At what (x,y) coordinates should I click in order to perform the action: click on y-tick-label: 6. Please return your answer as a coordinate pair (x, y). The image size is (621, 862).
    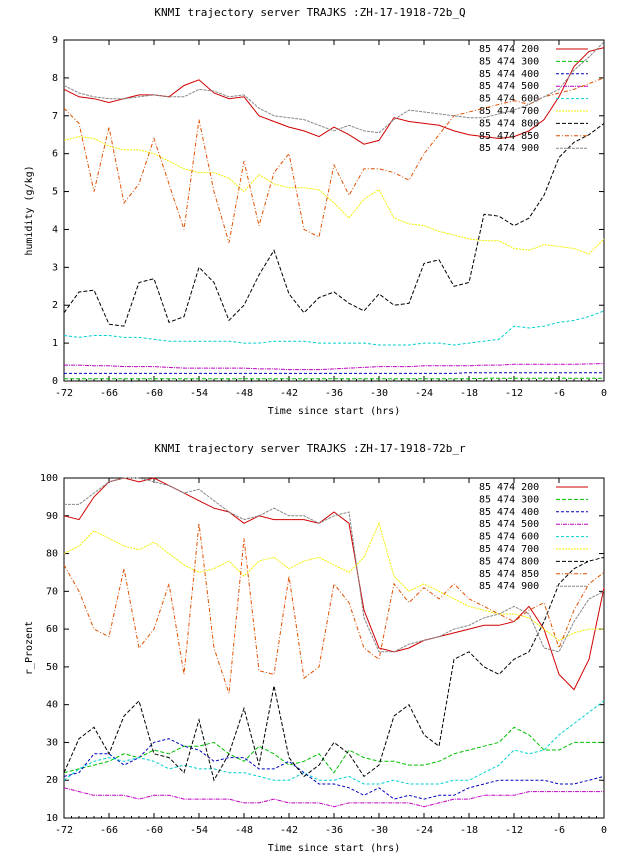
    Looking at the image, I should click on (55, 154).